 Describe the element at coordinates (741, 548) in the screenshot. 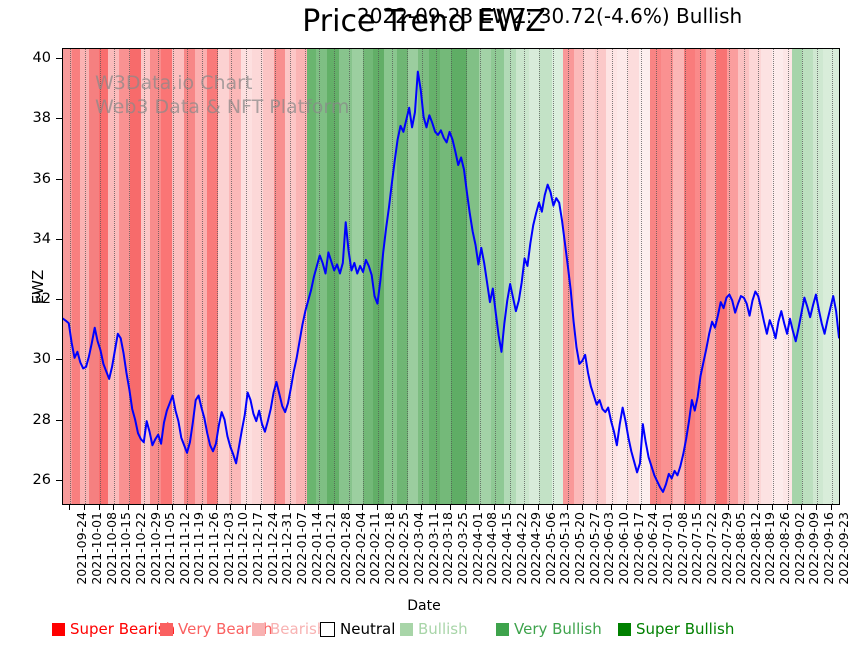

I see `x-tick-label: 2022-08-05` at that location.